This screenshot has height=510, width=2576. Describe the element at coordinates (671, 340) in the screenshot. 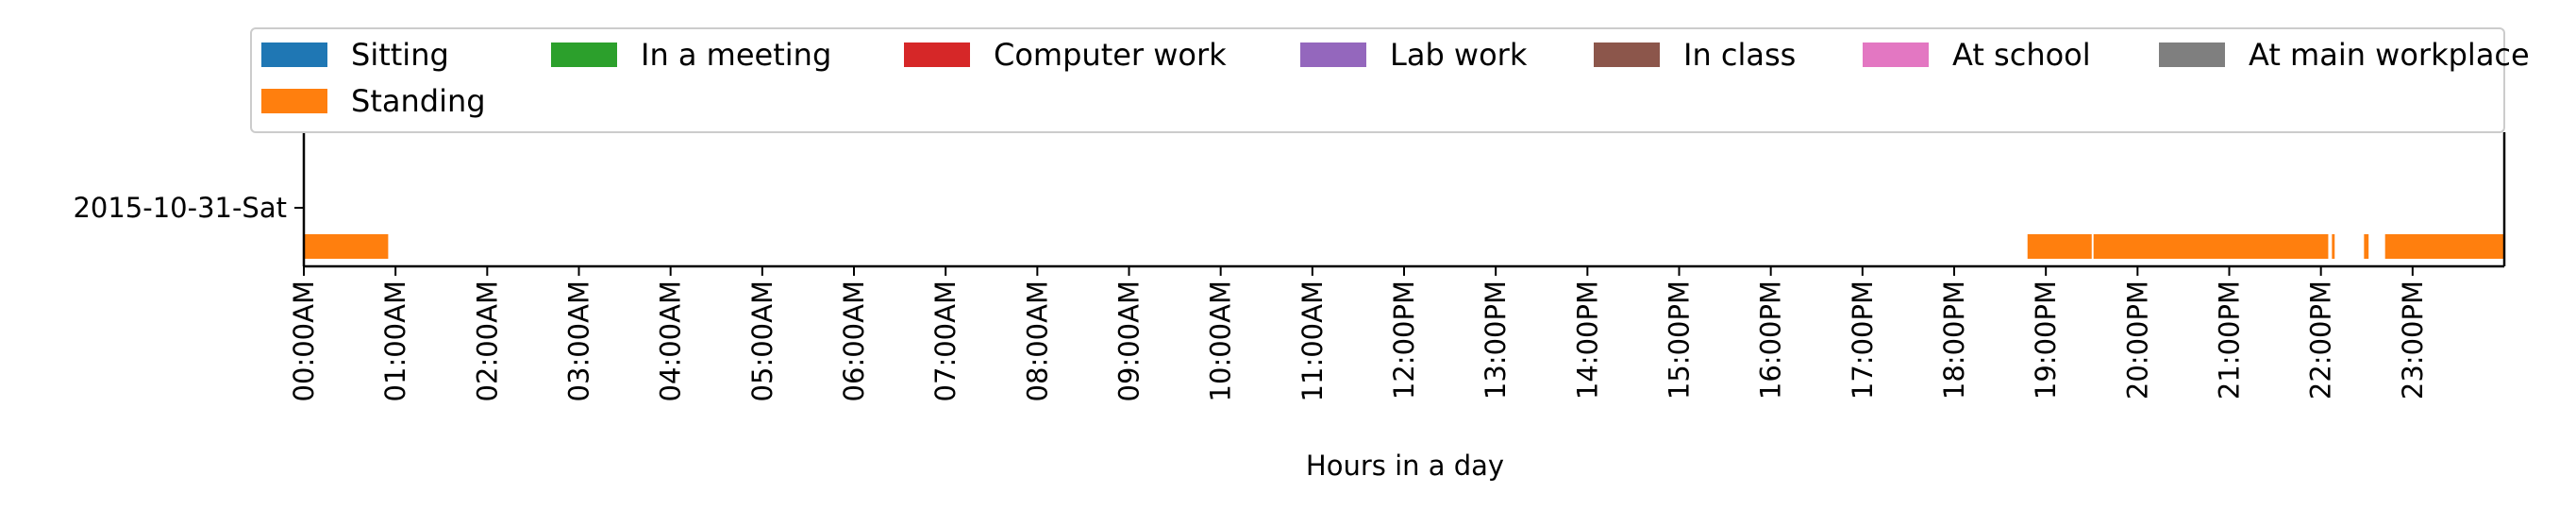

I see `x-tick-label: 04:00AM` at that location.